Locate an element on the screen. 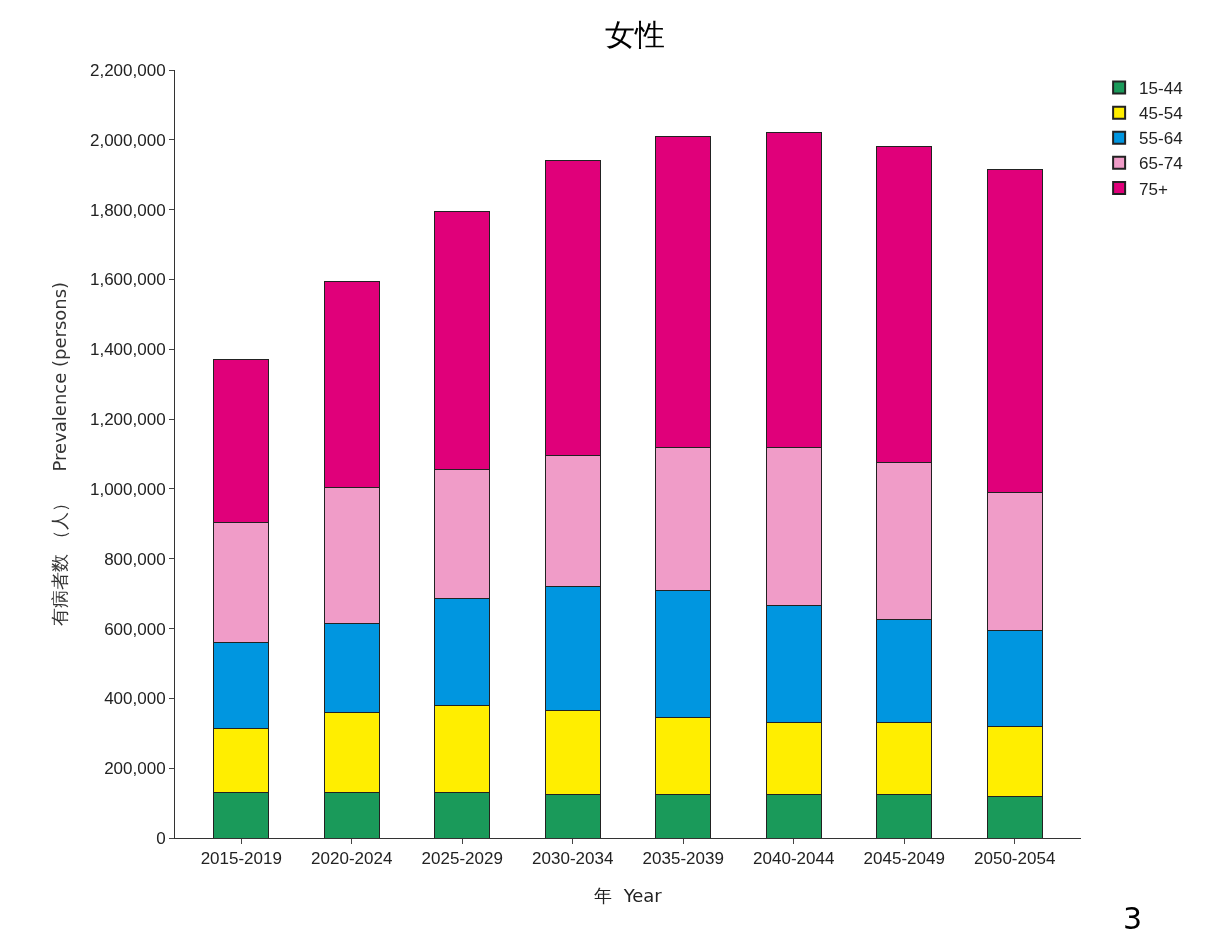 The width and height of the screenshot is (1221, 943). x-tick-label: 2035-2039 is located at coordinates (683, 859).